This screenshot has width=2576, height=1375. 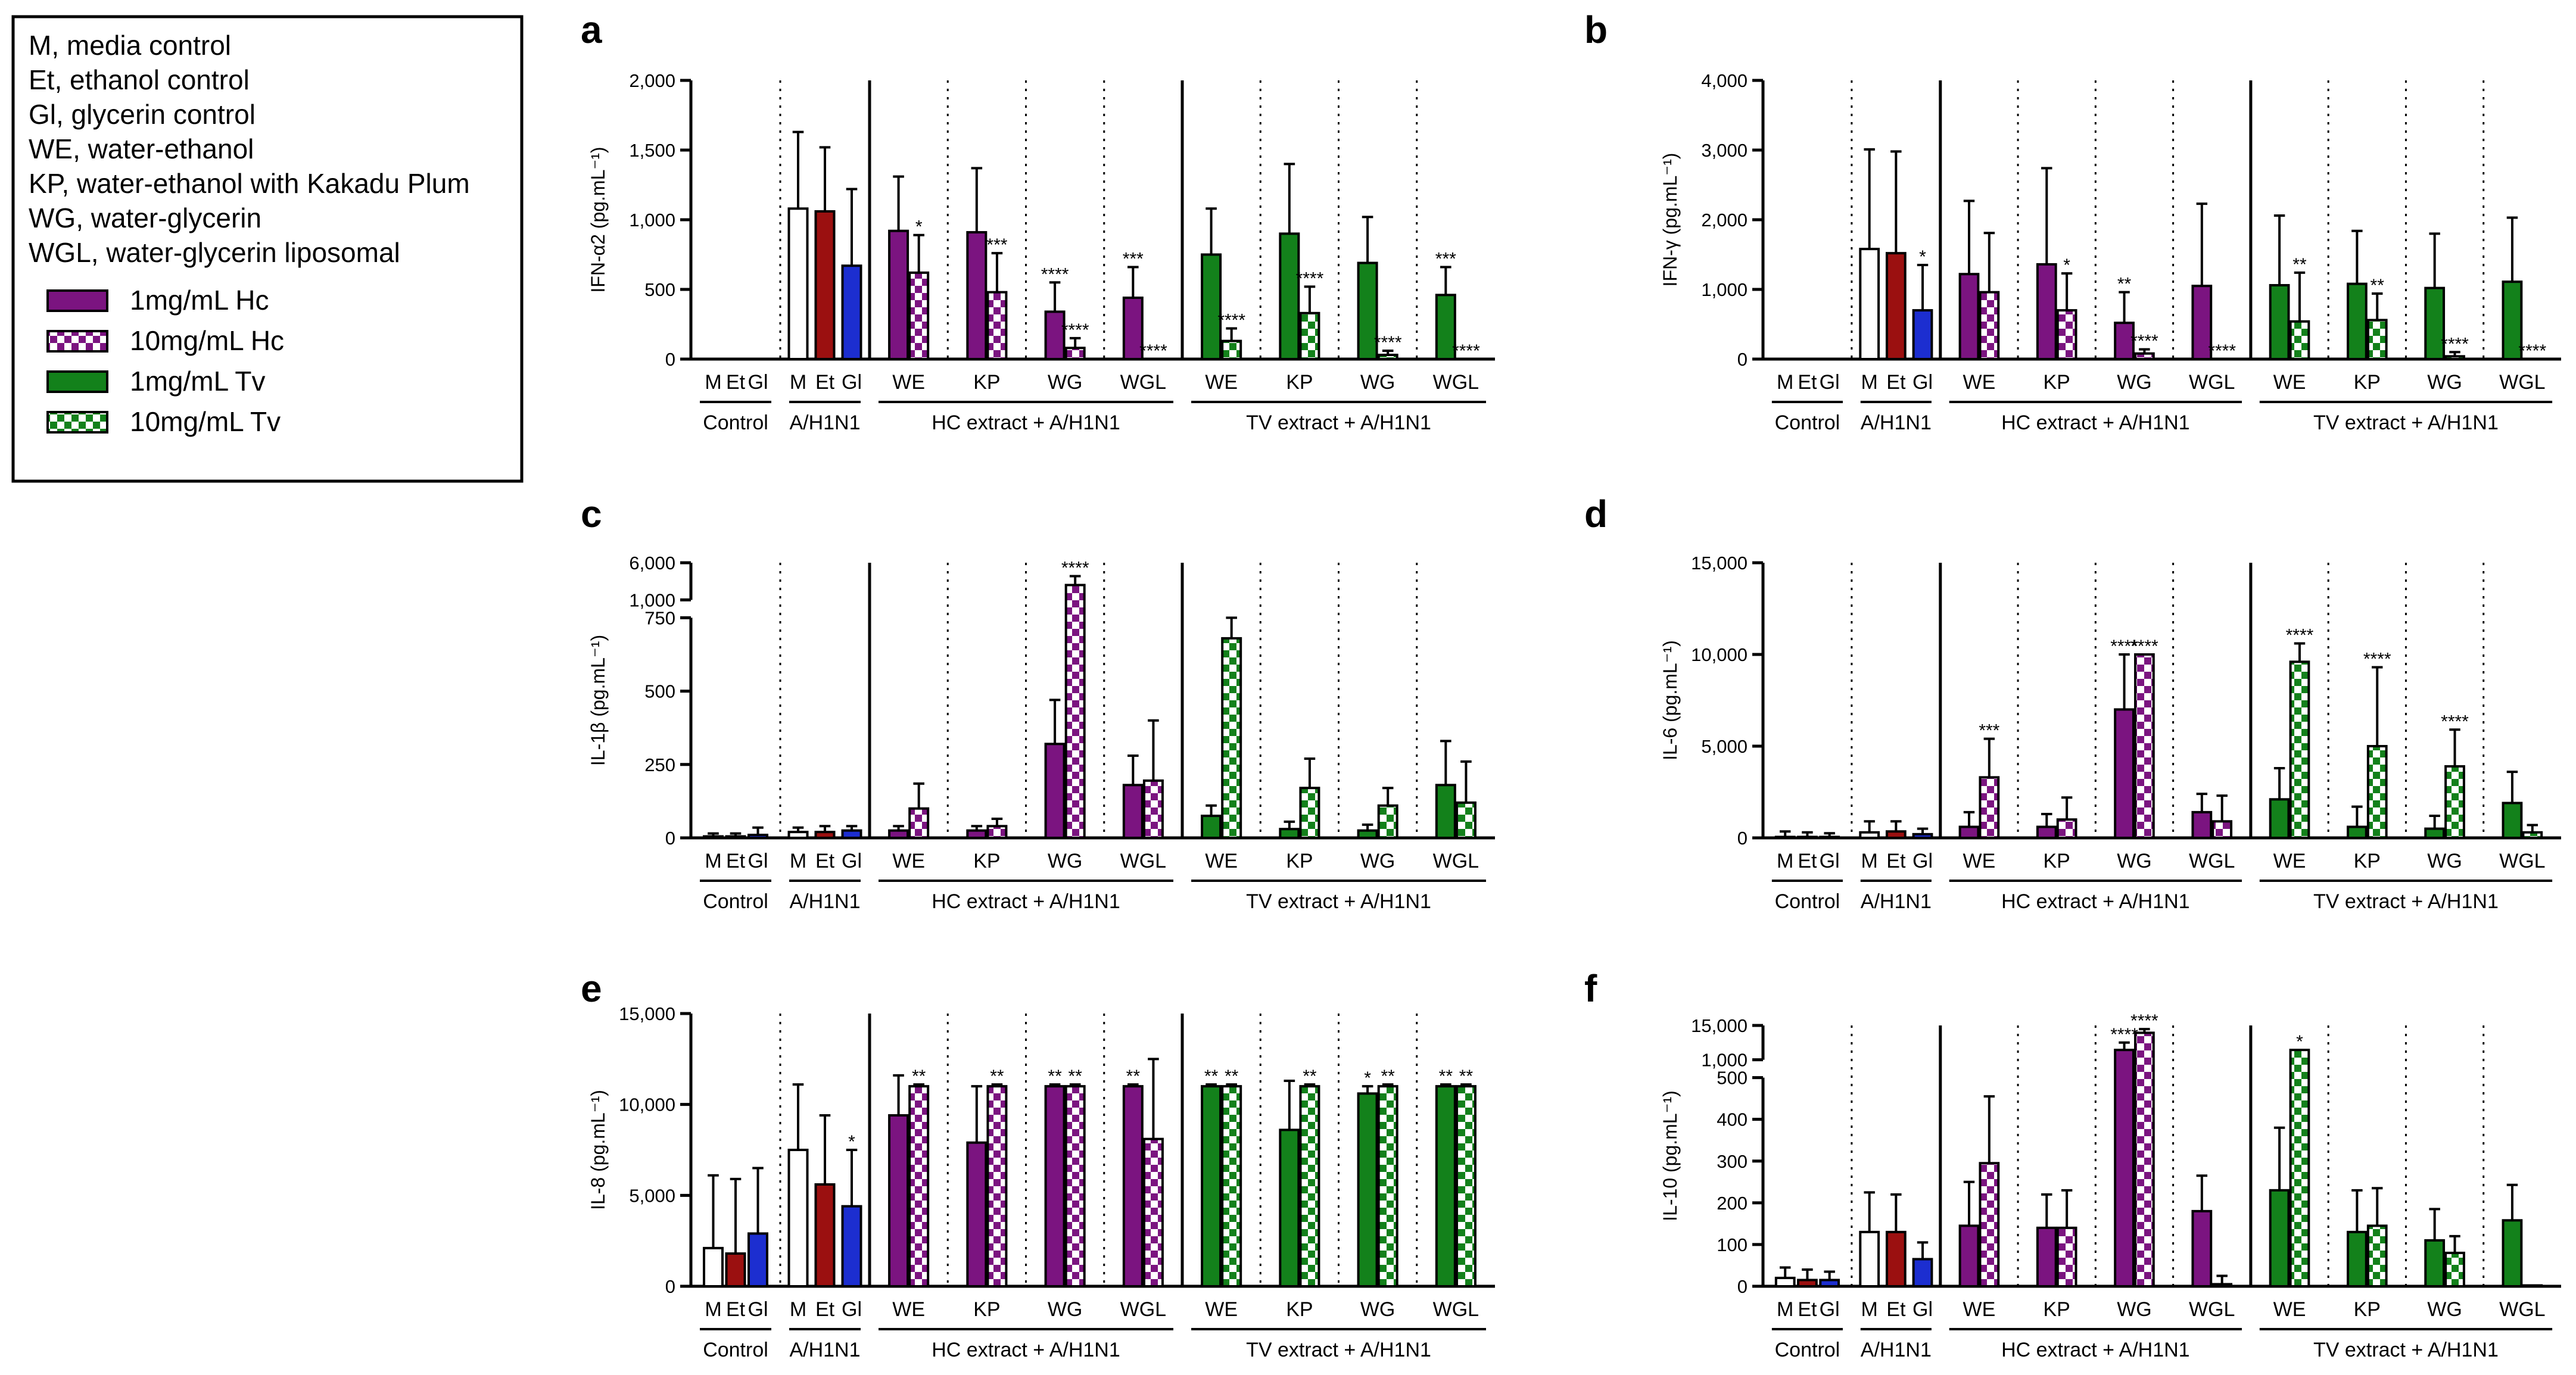 I want to click on bar-tv-WG-10mg-significance: ****, so click(x=2455, y=721).